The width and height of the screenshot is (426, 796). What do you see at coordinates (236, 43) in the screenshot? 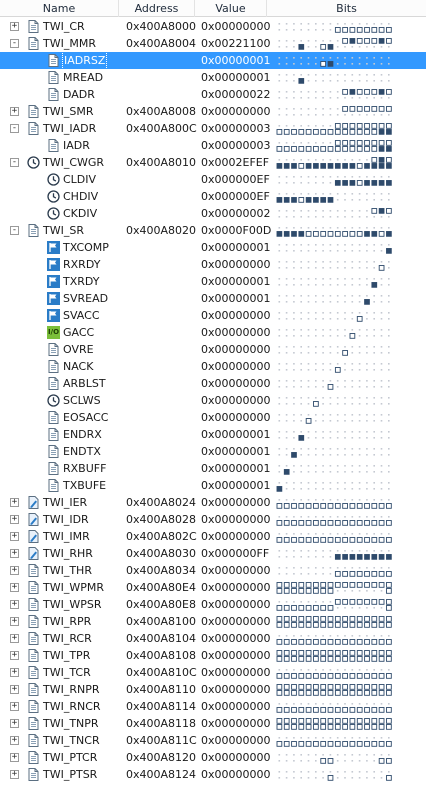
I see `register-value: 0x00221100` at bounding box center [236, 43].